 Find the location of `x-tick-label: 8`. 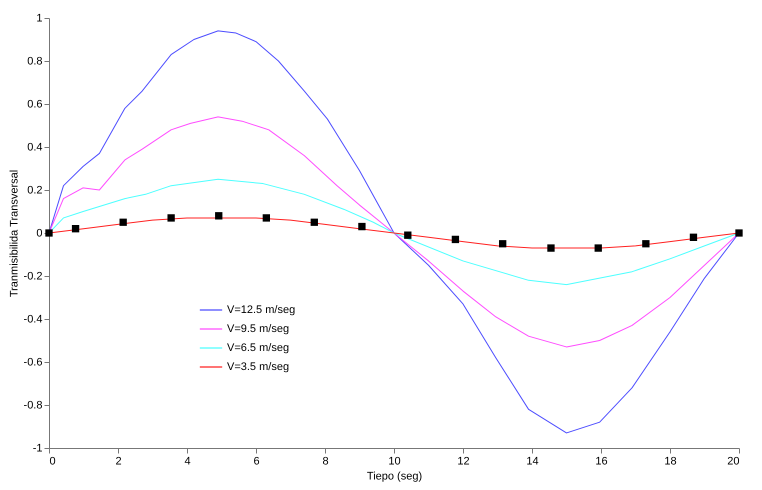

x-tick-label: 8 is located at coordinates (325, 462).